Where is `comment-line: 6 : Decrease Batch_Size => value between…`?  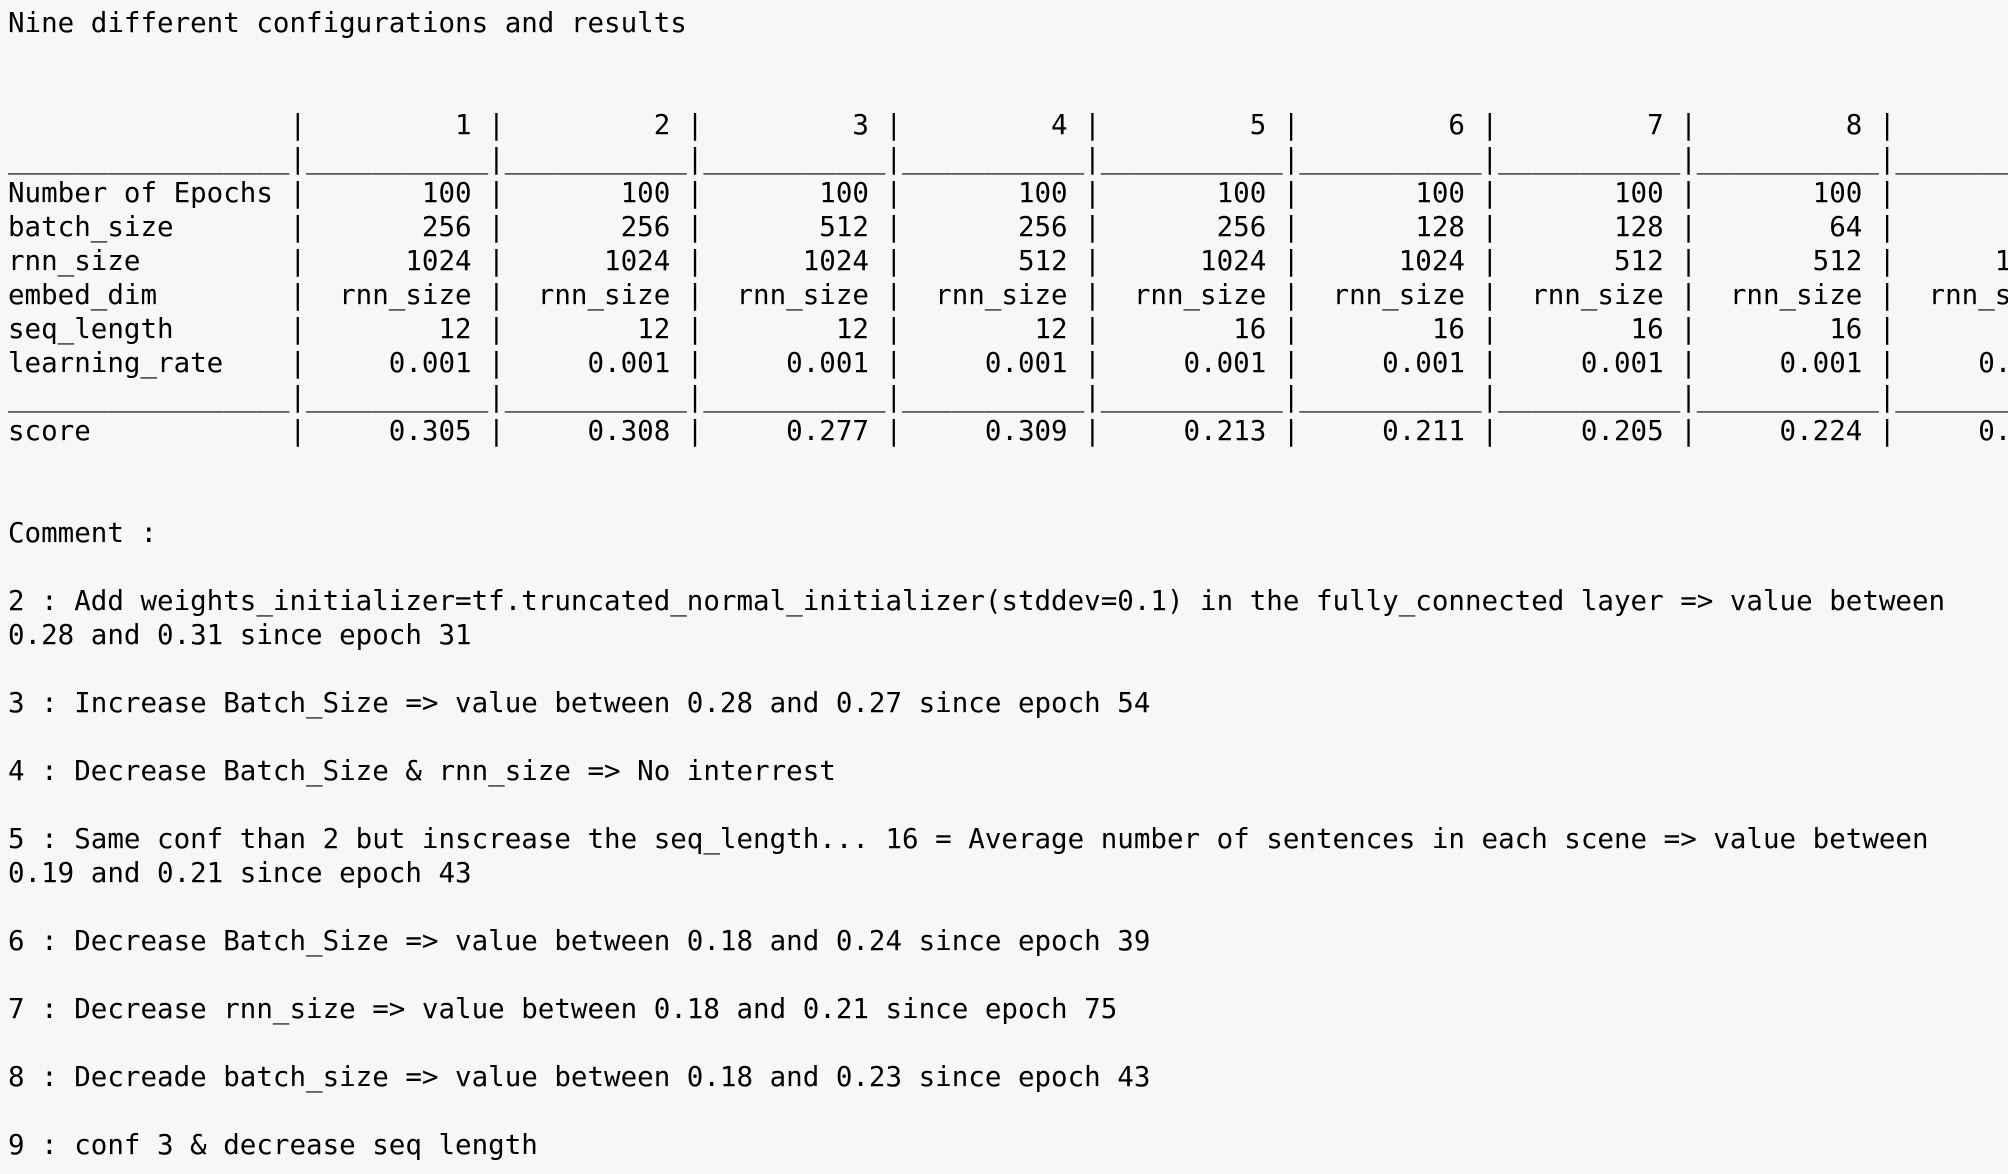 comment-line: 6 : Decrease Batch_Size => value between… is located at coordinates (579, 941).